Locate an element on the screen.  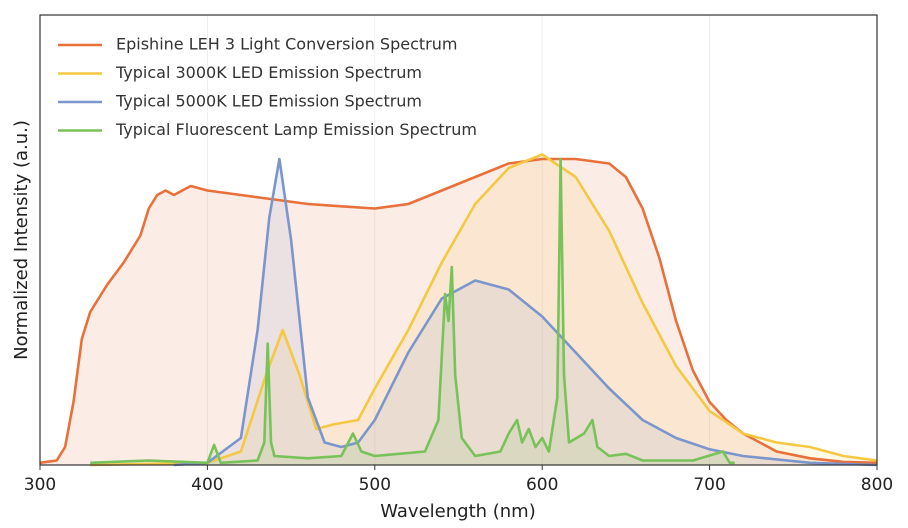
x-tick-label: 600 is located at coordinates (542, 485).